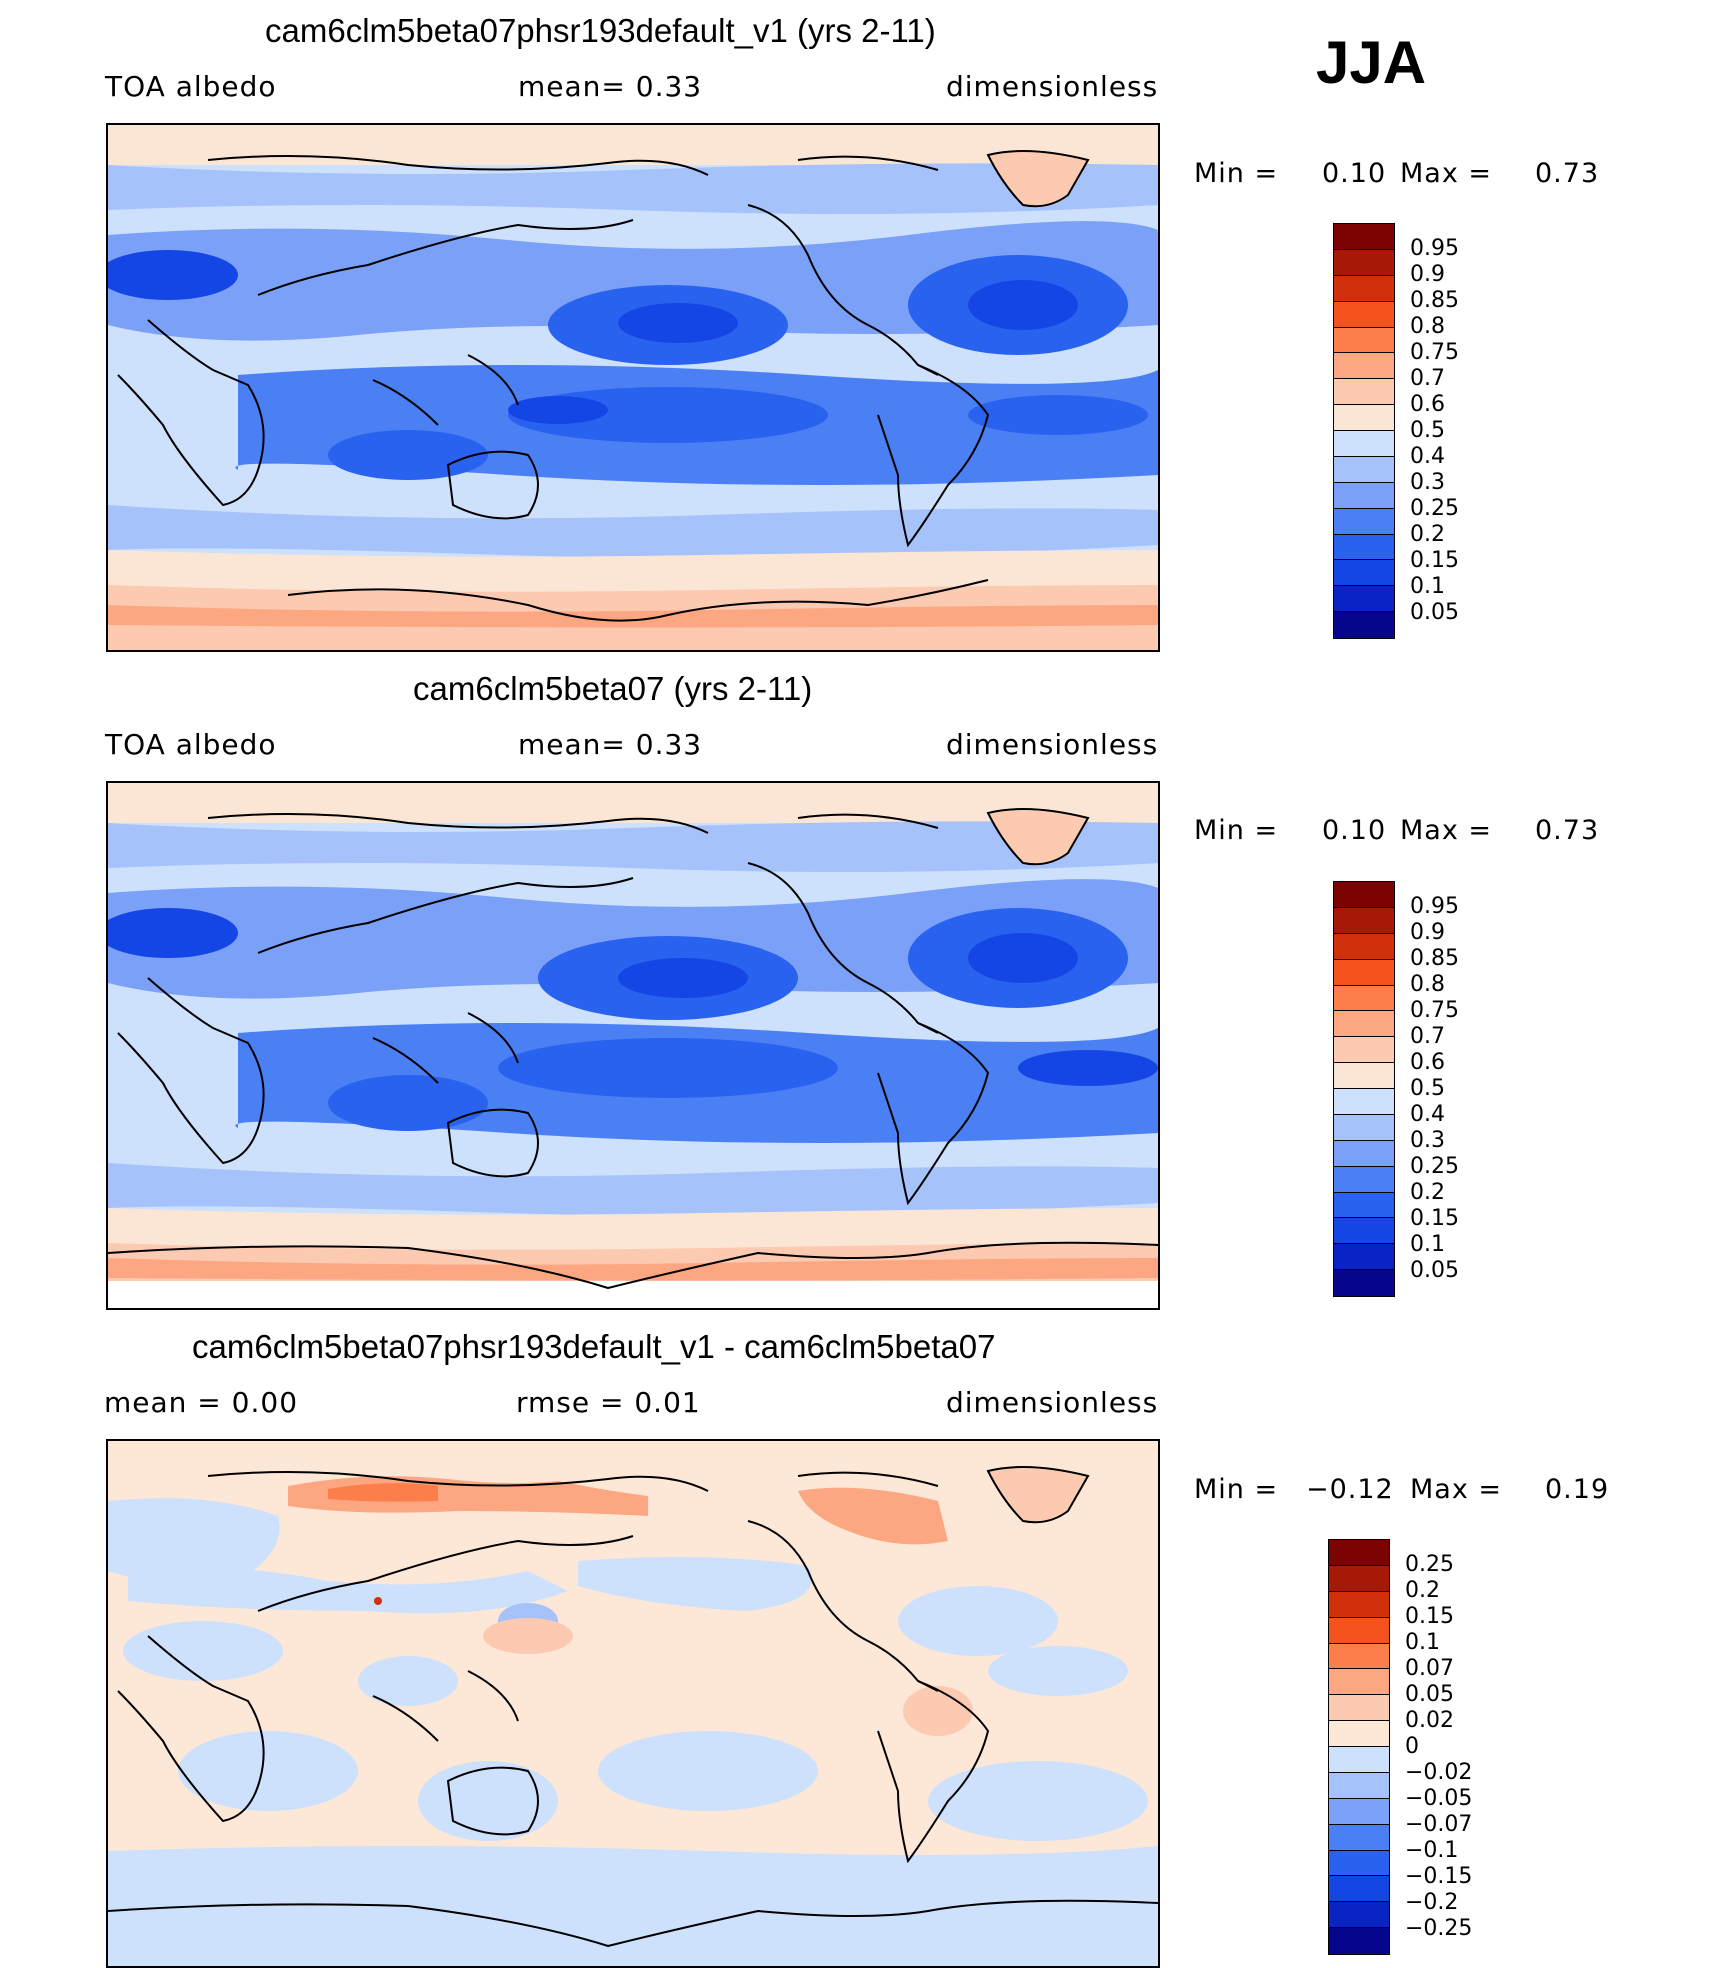 The width and height of the screenshot is (1710, 1968). What do you see at coordinates (1429, 1720) in the screenshot?
I see `colorbar-tick-label: 0.02` at bounding box center [1429, 1720].